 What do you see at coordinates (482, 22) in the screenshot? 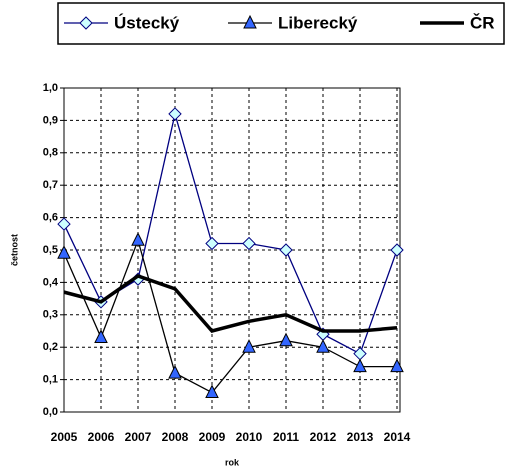
I see `legend-label: ČR` at bounding box center [482, 22].